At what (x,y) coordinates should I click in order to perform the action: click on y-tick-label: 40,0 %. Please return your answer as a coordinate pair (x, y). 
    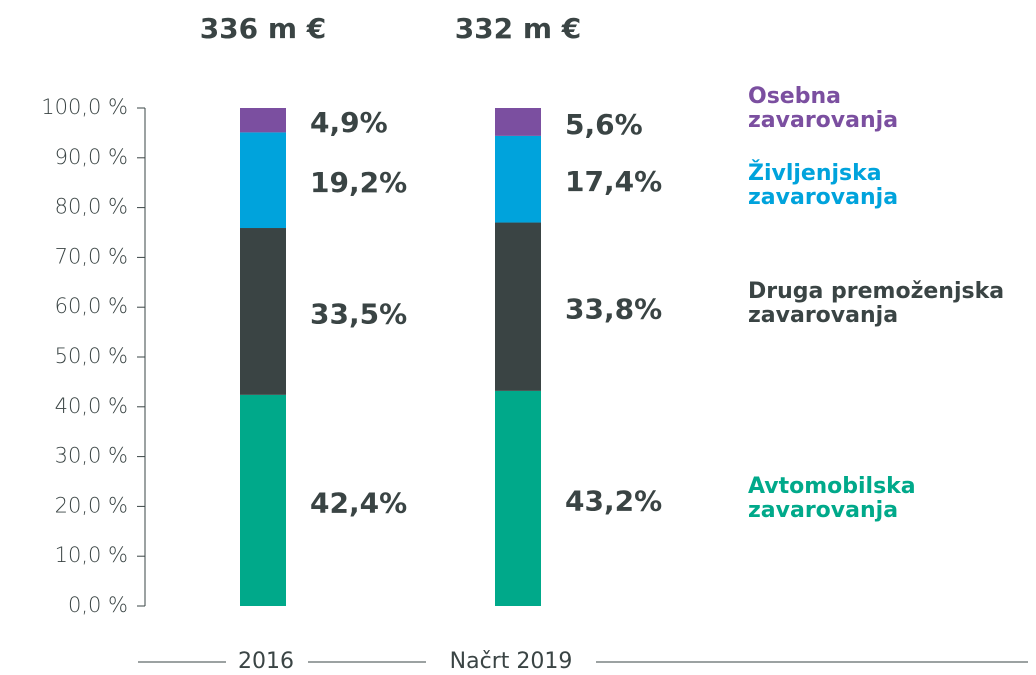
    Looking at the image, I should click on (91, 406).